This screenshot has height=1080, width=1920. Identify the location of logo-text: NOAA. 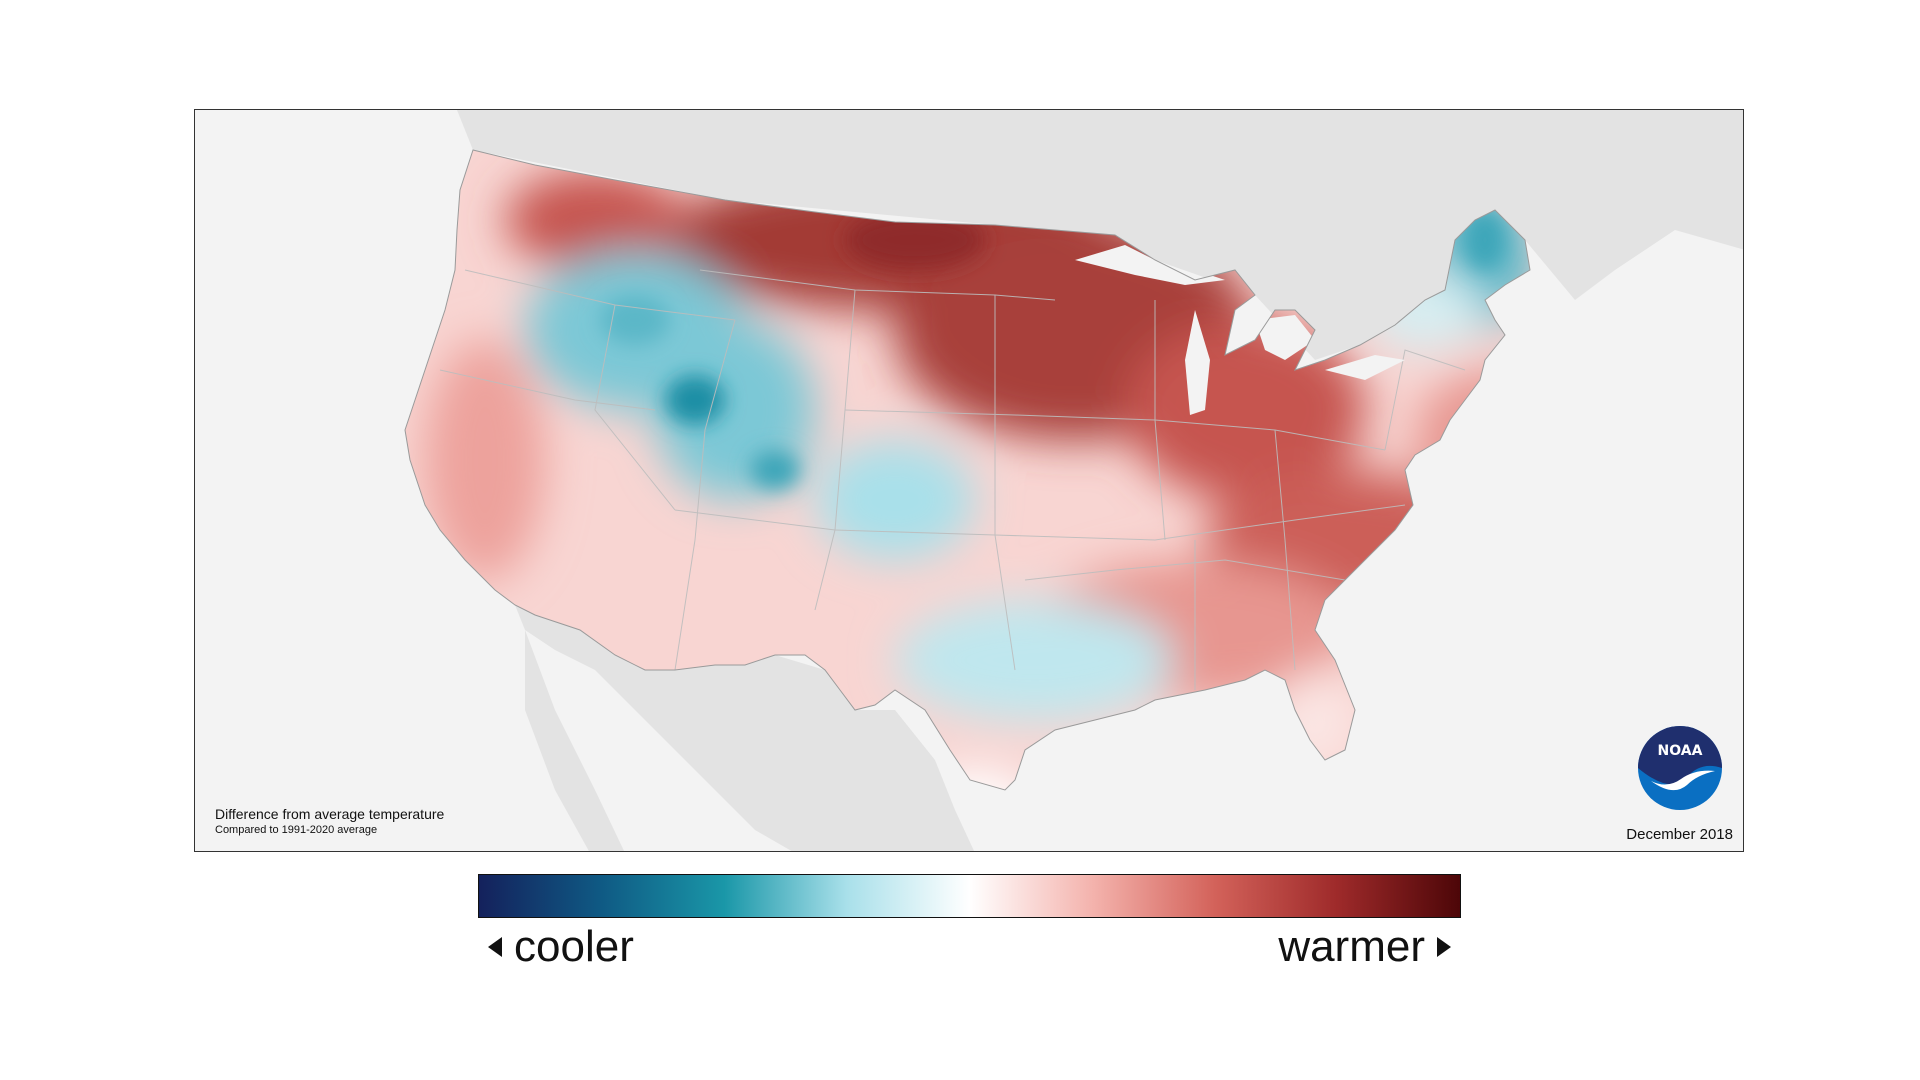
(1680, 751).